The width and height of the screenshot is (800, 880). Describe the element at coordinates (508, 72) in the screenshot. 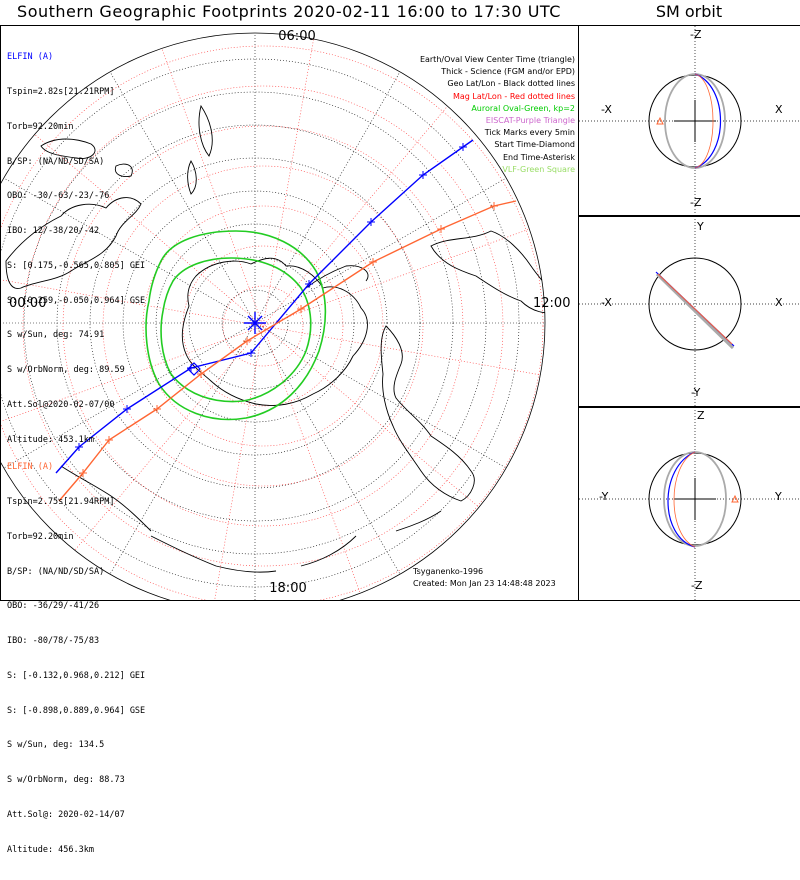

I see `legend-item: Thick - Science (FGM and/or EPD)` at that location.